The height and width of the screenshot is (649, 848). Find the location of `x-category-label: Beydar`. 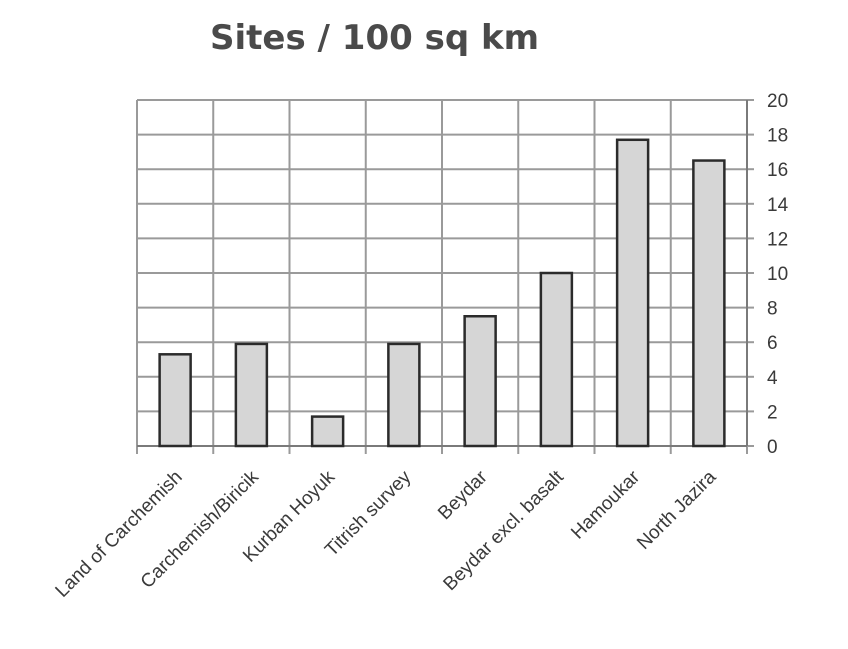

x-category-label: Beydar is located at coordinates (463, 495).